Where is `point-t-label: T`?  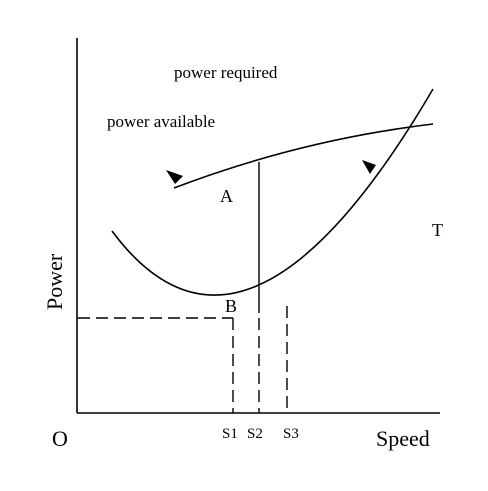 point-t-label: T is located at coordinates (437, 230).